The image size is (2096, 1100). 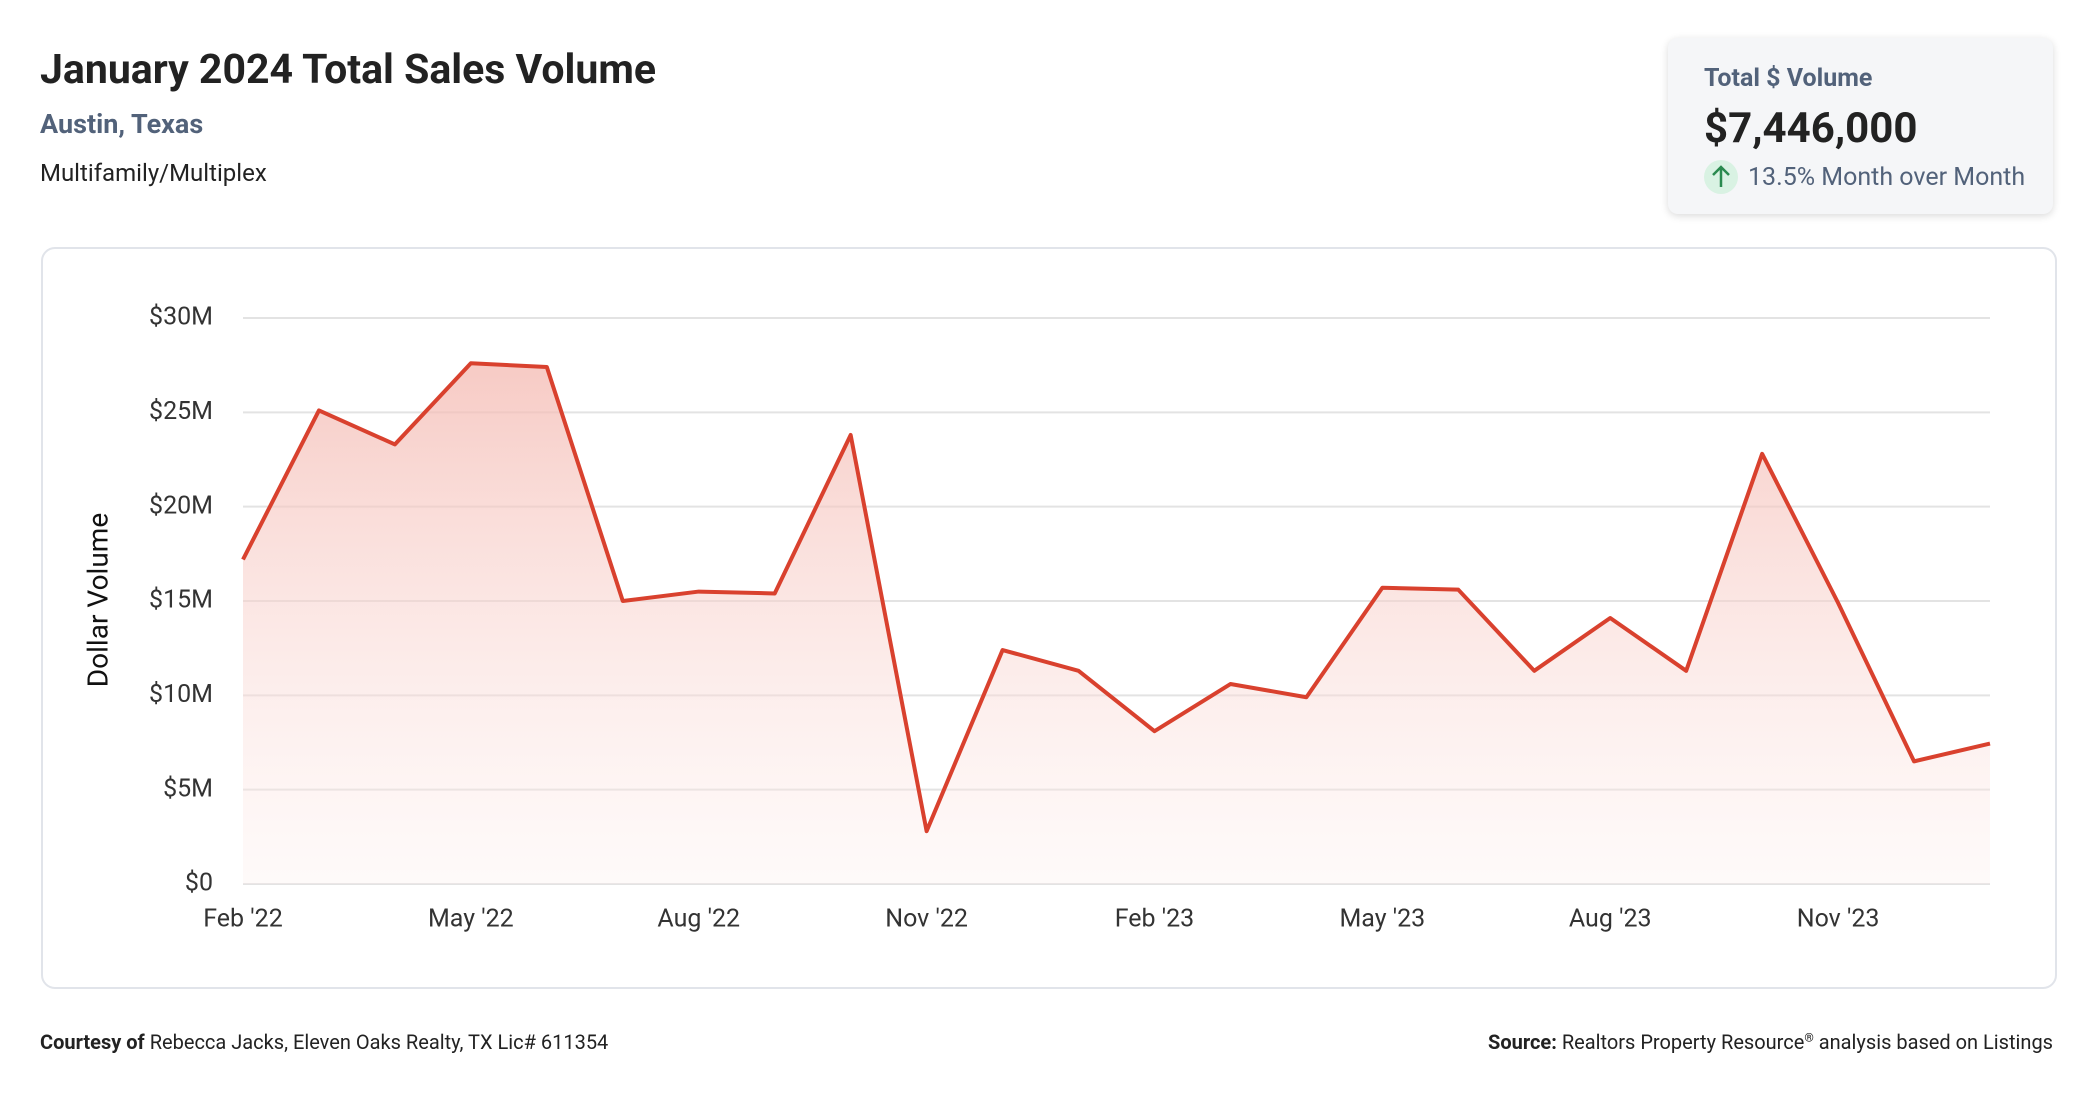 I want to click on card-label: Total $ Volume, so click(x=1788, y=78).